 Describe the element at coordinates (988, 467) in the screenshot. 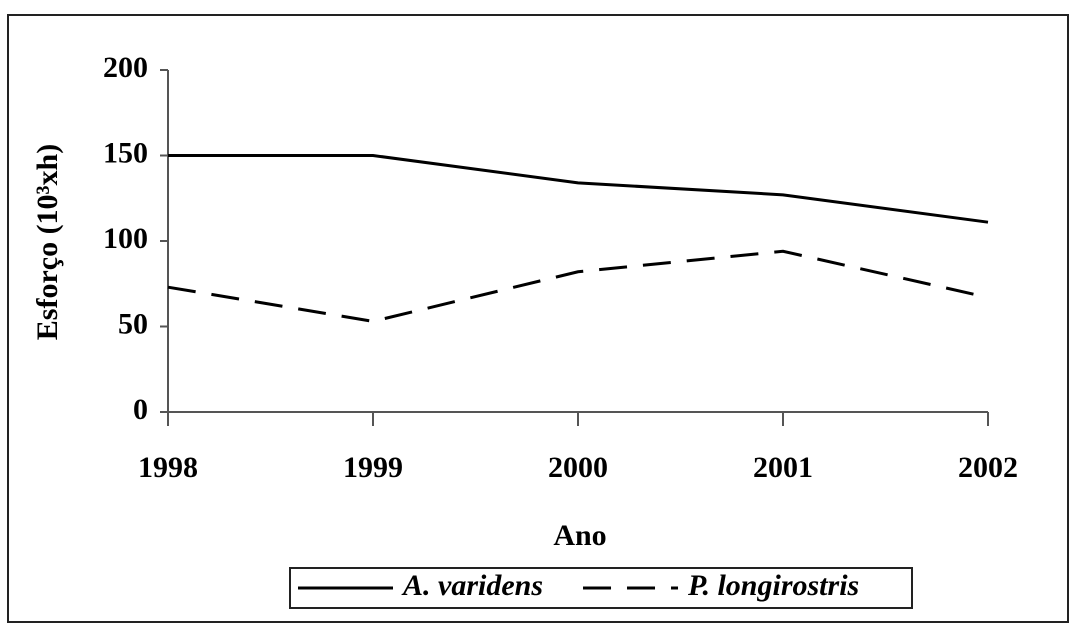

I see `x-tick-label: 2002` at that location.